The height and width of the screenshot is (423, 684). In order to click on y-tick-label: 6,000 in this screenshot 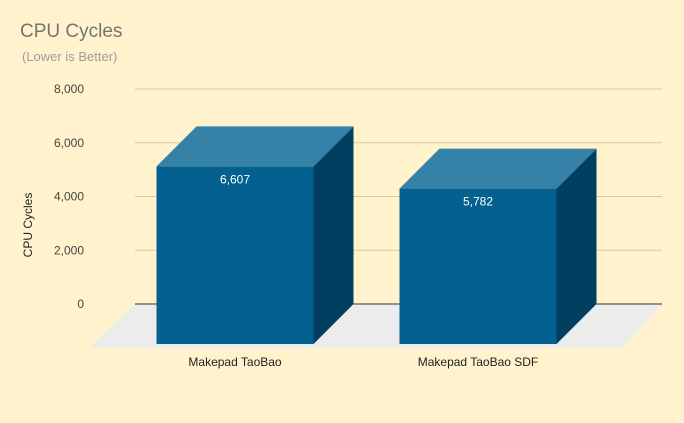, I will do `click(69, 143)`.